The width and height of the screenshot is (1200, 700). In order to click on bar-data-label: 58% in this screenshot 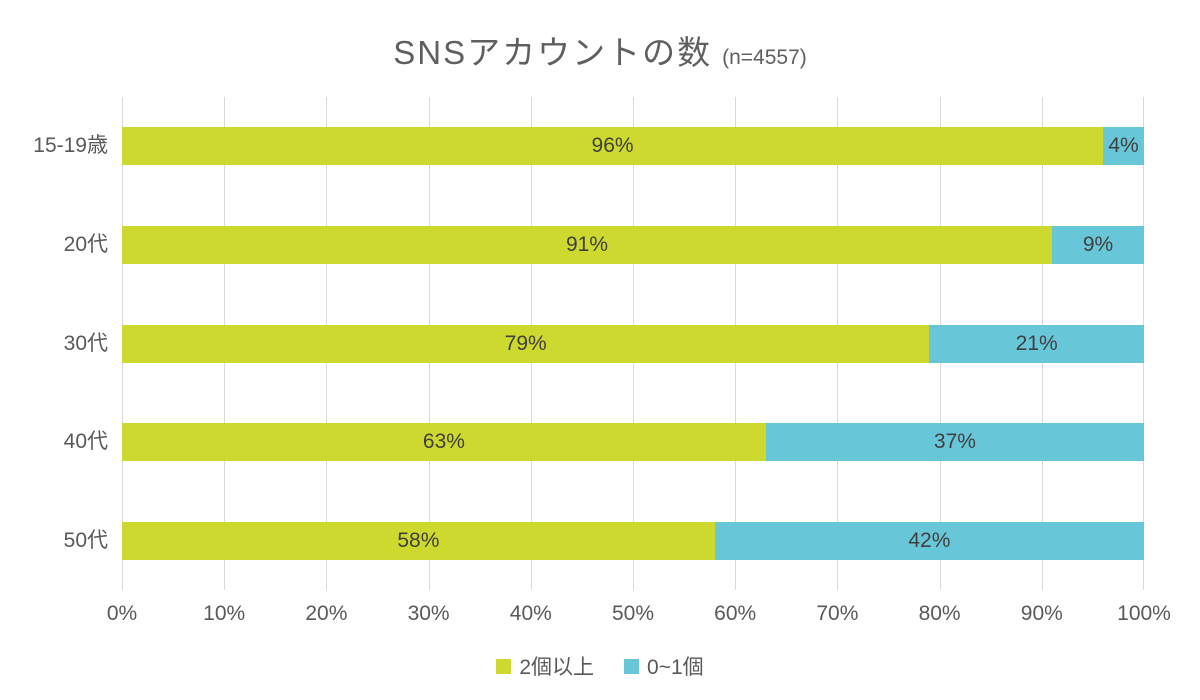, I will do `click(418, 540)`.